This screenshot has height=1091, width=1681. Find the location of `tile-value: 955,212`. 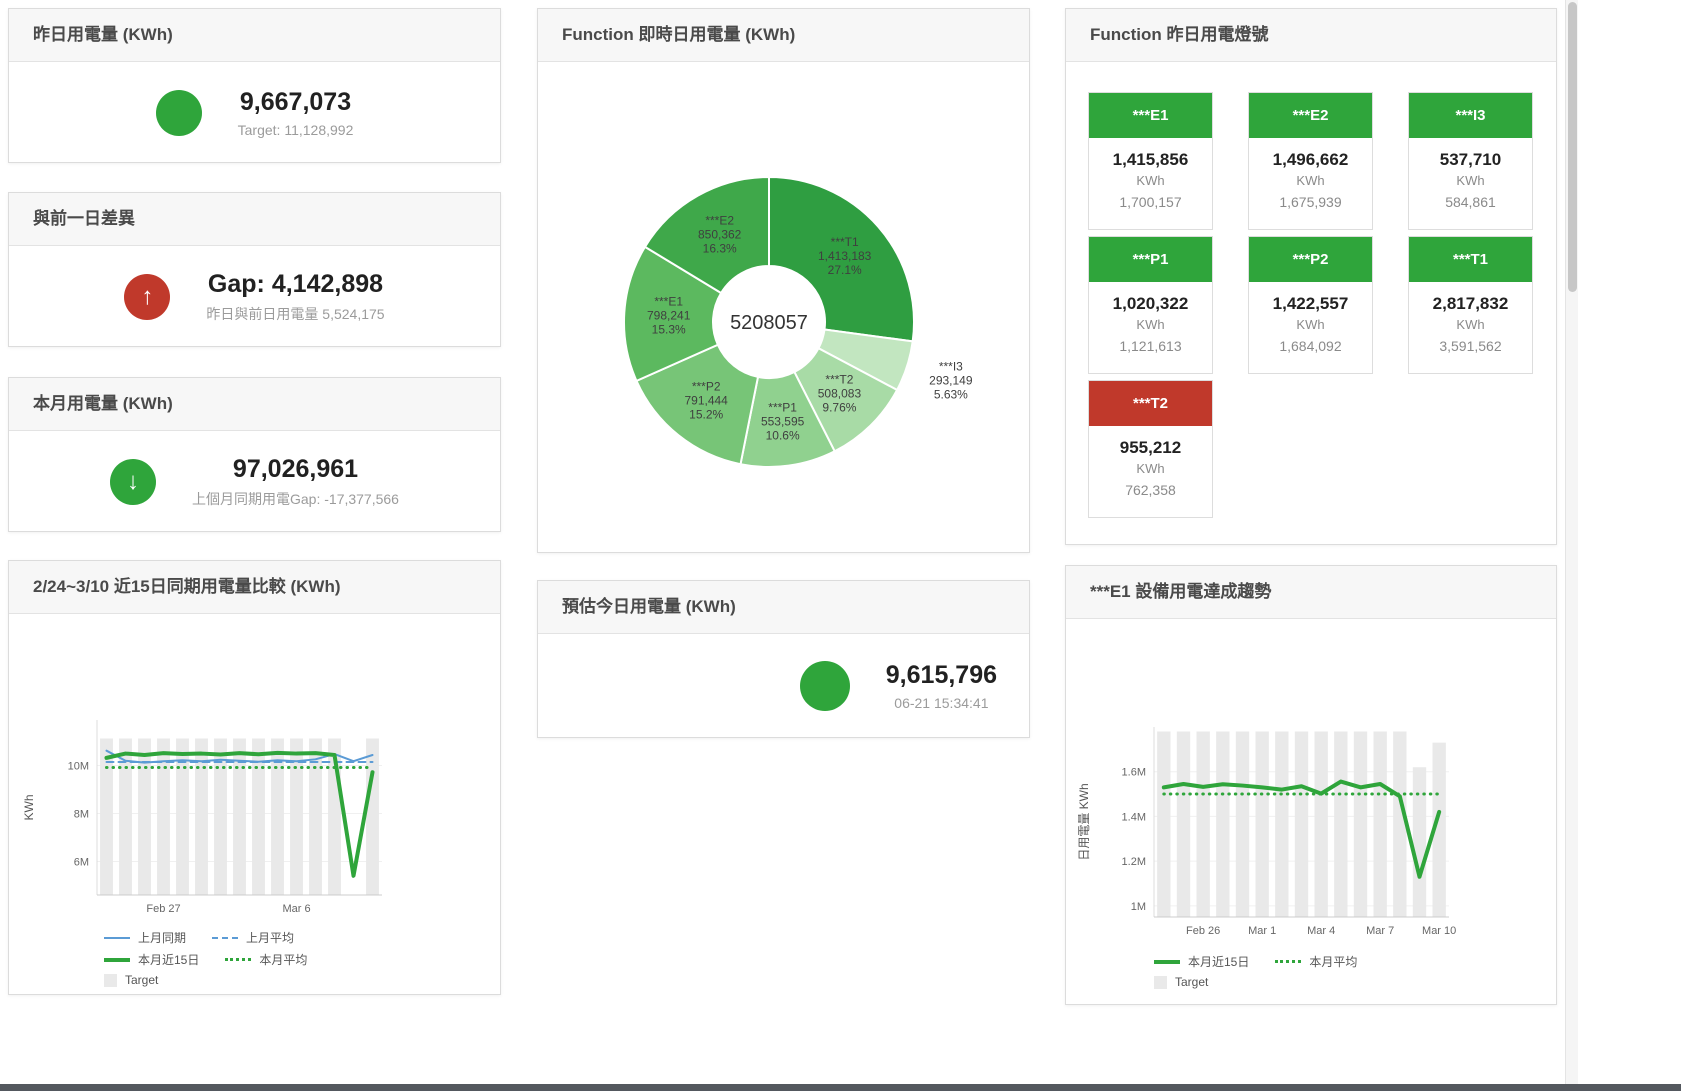

tile-value: 955,212 is located at coordinates (1150, 448).